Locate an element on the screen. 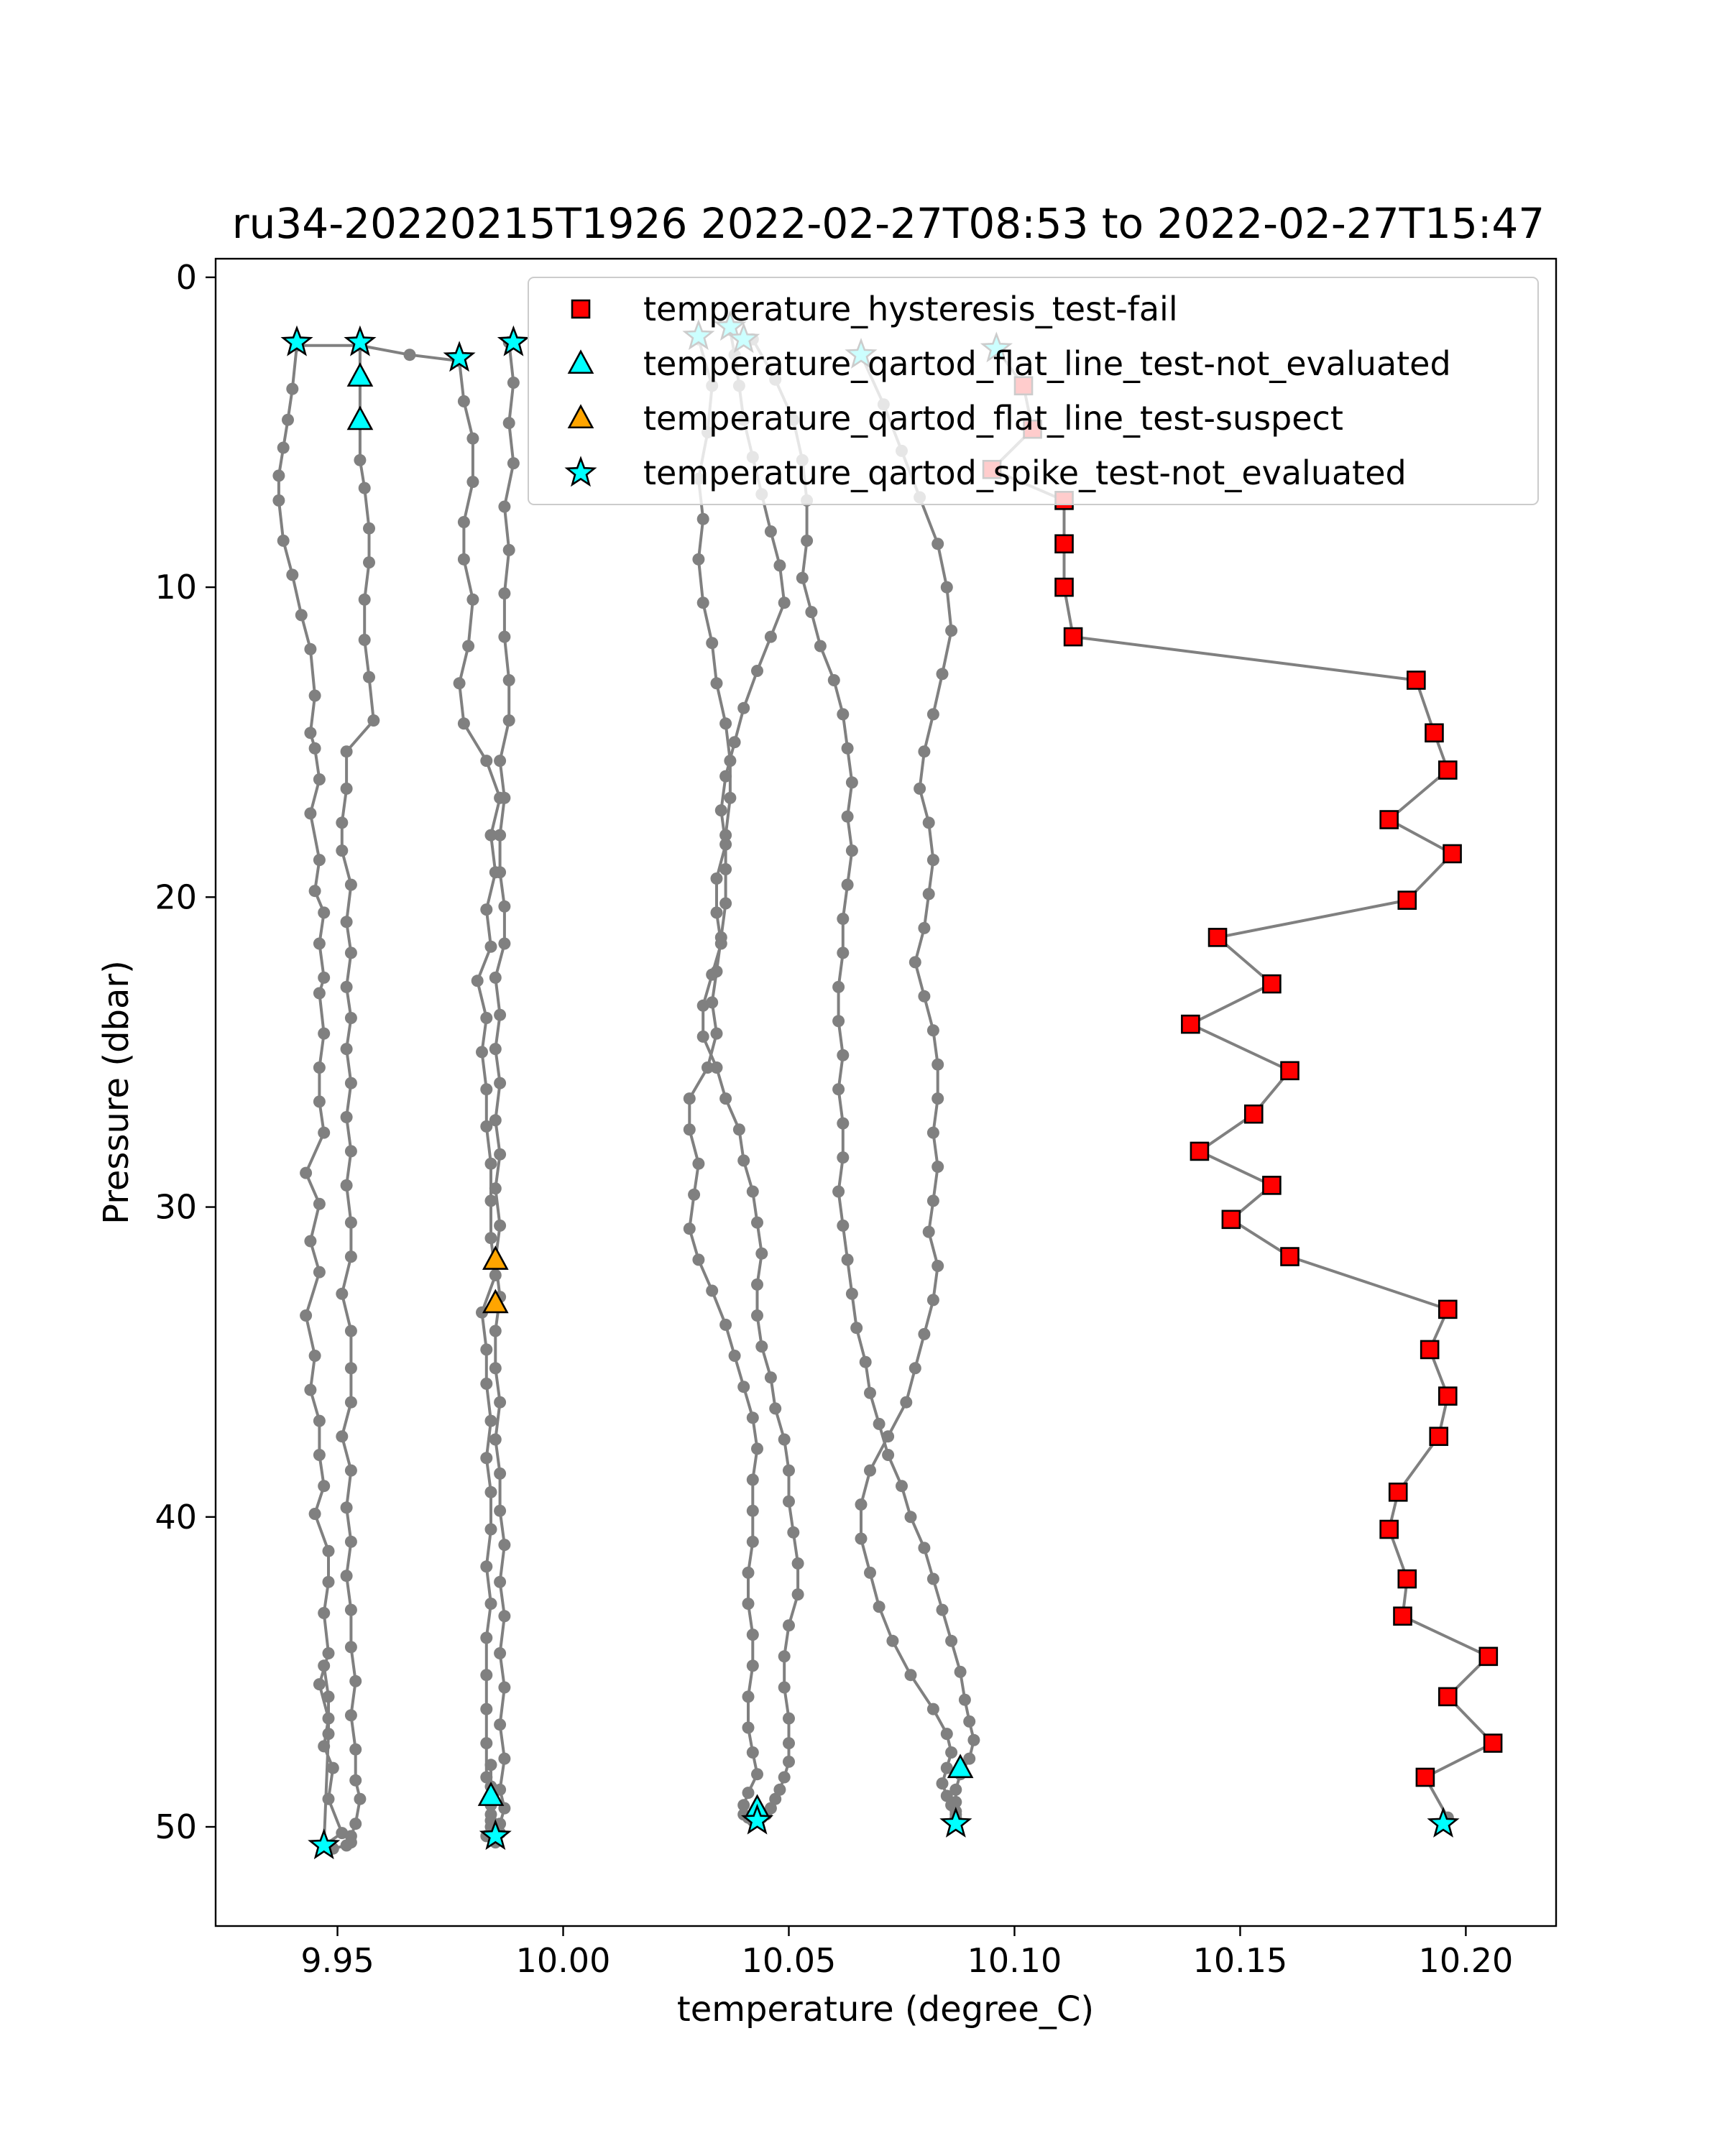 The height and width of the screenshot is (2156, 1725). legend-label-1: temperature_hysteresis_test-fail is located at coordinates (910, 309).